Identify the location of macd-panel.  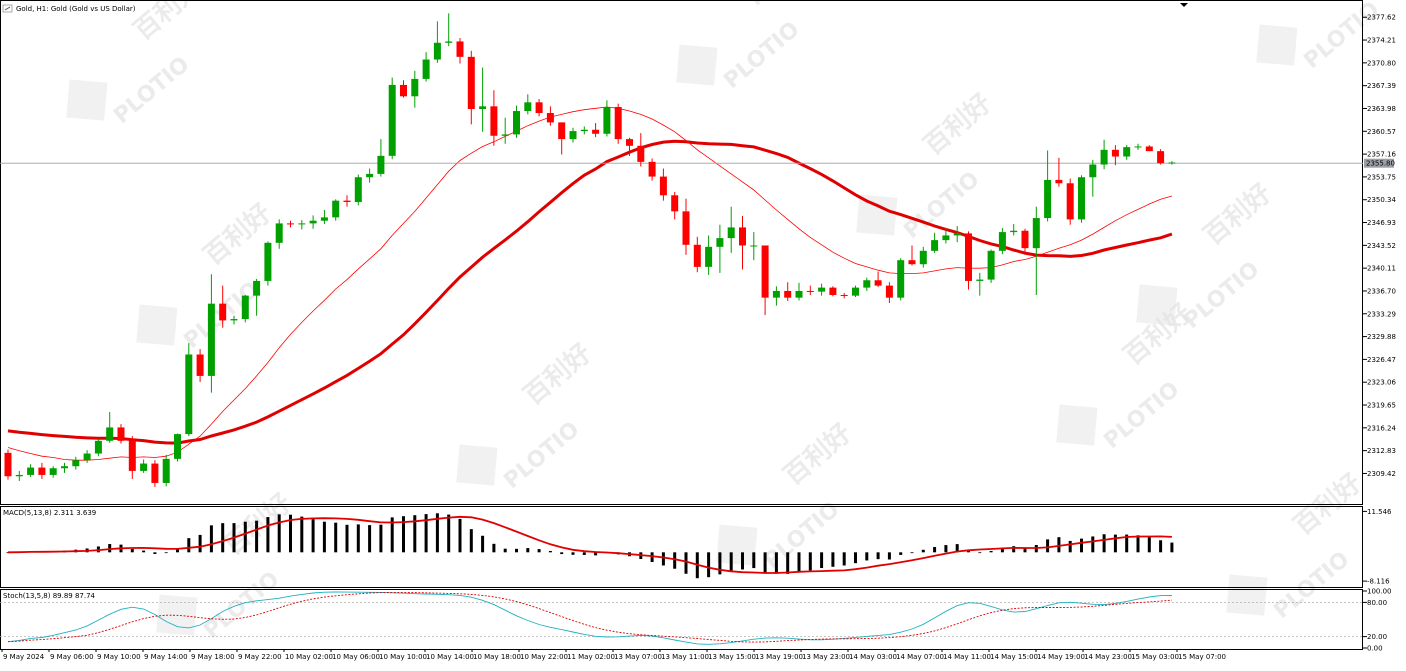
(590, 546).